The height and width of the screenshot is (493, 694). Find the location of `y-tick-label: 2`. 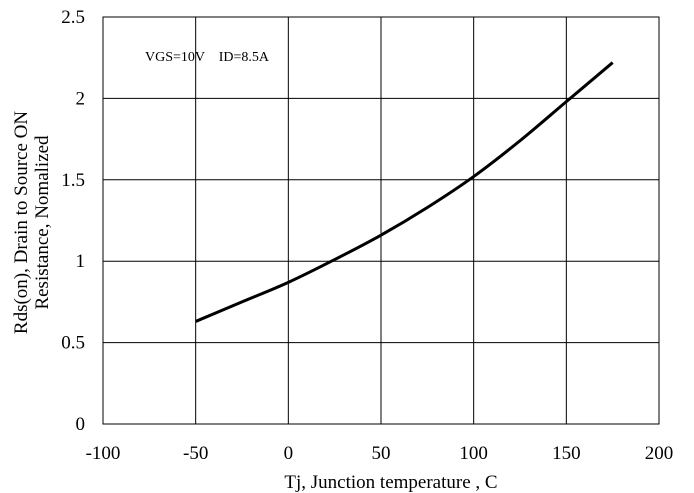

y-tick-label: 2 is located at coordinates (81, 98).